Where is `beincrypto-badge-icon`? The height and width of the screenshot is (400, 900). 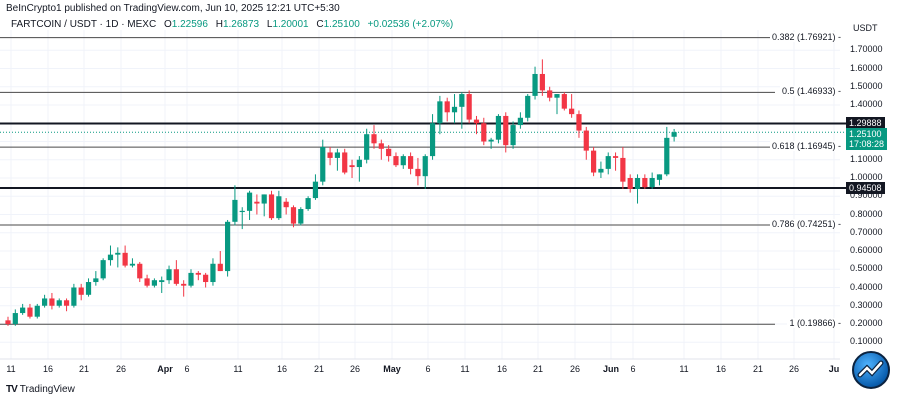 beincrypto-badge-icon is located at coordinates (871, 370).